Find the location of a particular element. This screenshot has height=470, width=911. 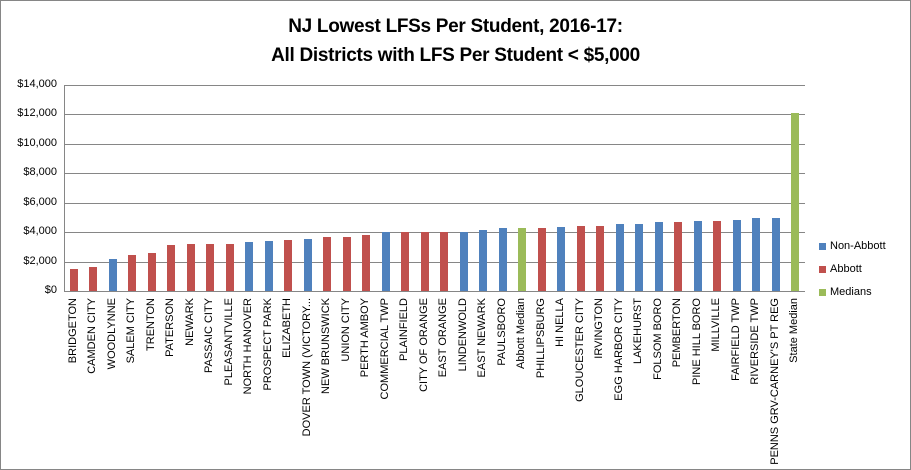

x-tick-label: EAST ORANGE is located at coordinates (443, 338).